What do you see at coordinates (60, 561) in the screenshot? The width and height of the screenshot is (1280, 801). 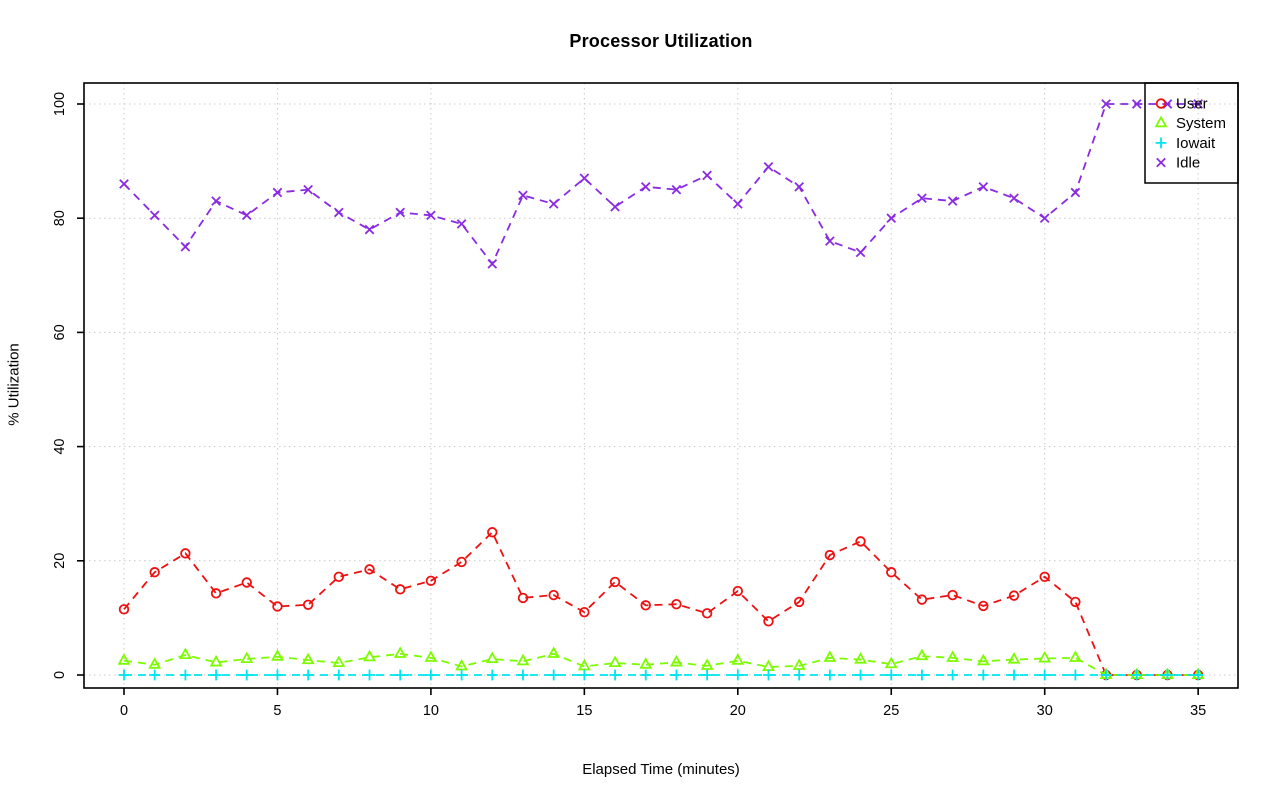 I see `y-tick-label: 20` at bounding box center [60, 561].